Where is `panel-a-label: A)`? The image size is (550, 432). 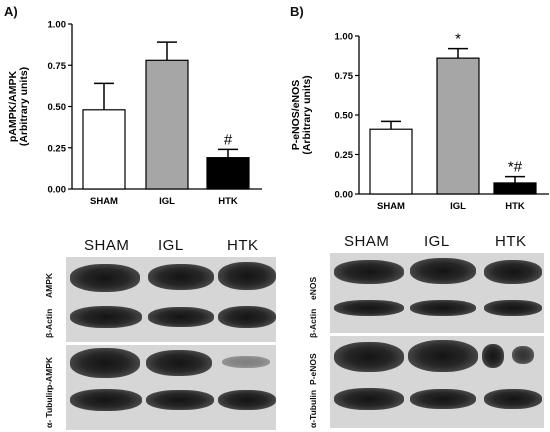
panel-a-label: A) is located at coordinates (11, 11).